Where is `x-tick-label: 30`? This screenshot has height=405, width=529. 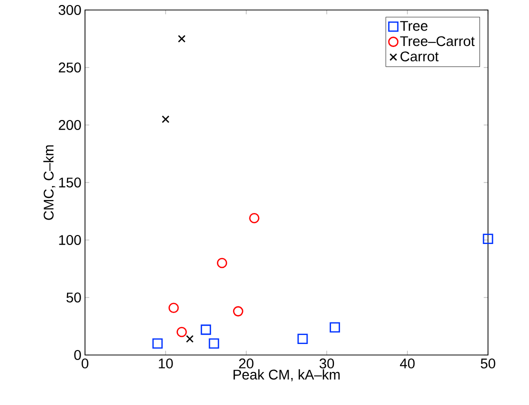 x-tick-label: 30 is located at coordinates (327, 363).